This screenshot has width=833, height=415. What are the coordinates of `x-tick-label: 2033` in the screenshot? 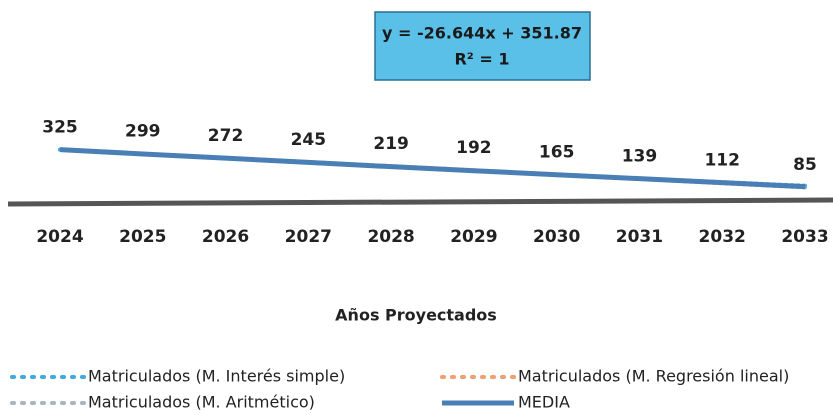 It's located at (804, 237).